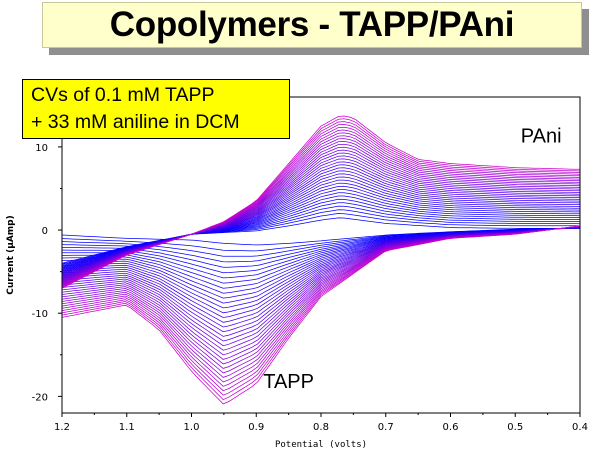 The width and height of the screenshot is (611, 455). I want to click on y-tick-label: 0, so click(45, 231).